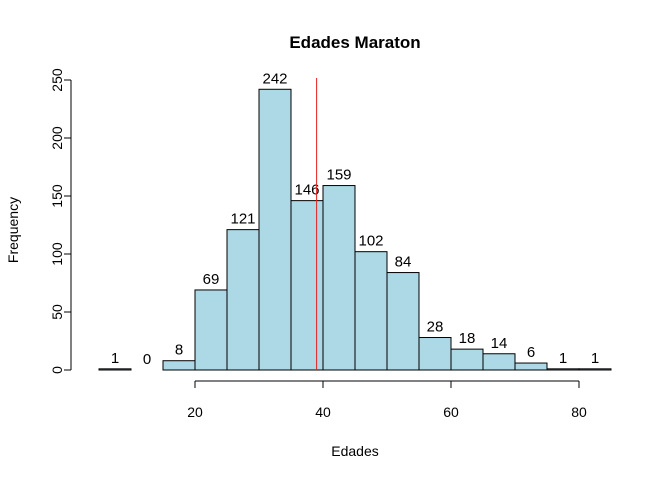 Image resolution: width=672 pixels, height=480 pixels. I want to click on bar-value-label: 28, so click(435, 327).